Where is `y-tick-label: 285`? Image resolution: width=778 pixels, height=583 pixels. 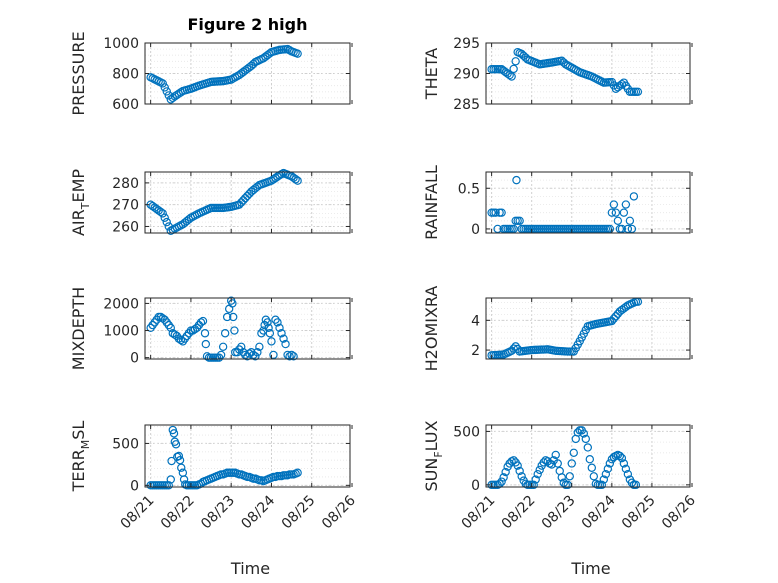 y-tick-label: 285 is located at coordinates (466, 105).